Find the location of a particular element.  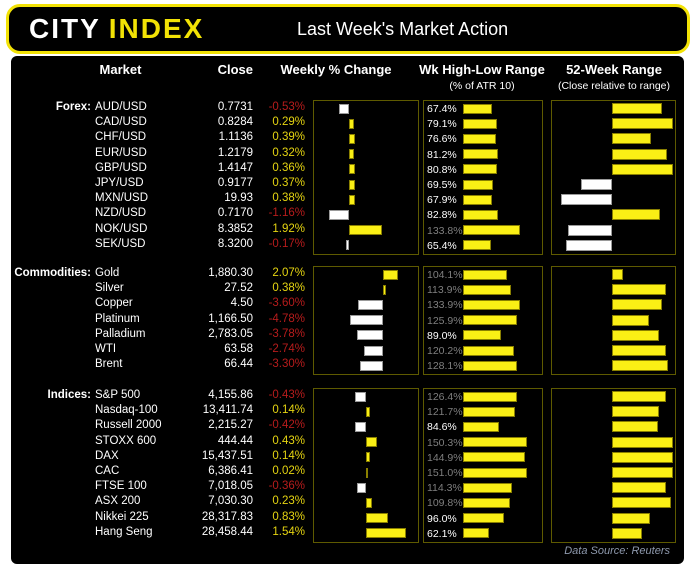

atr-value: 126.4% is located at coordinates (445, 397).